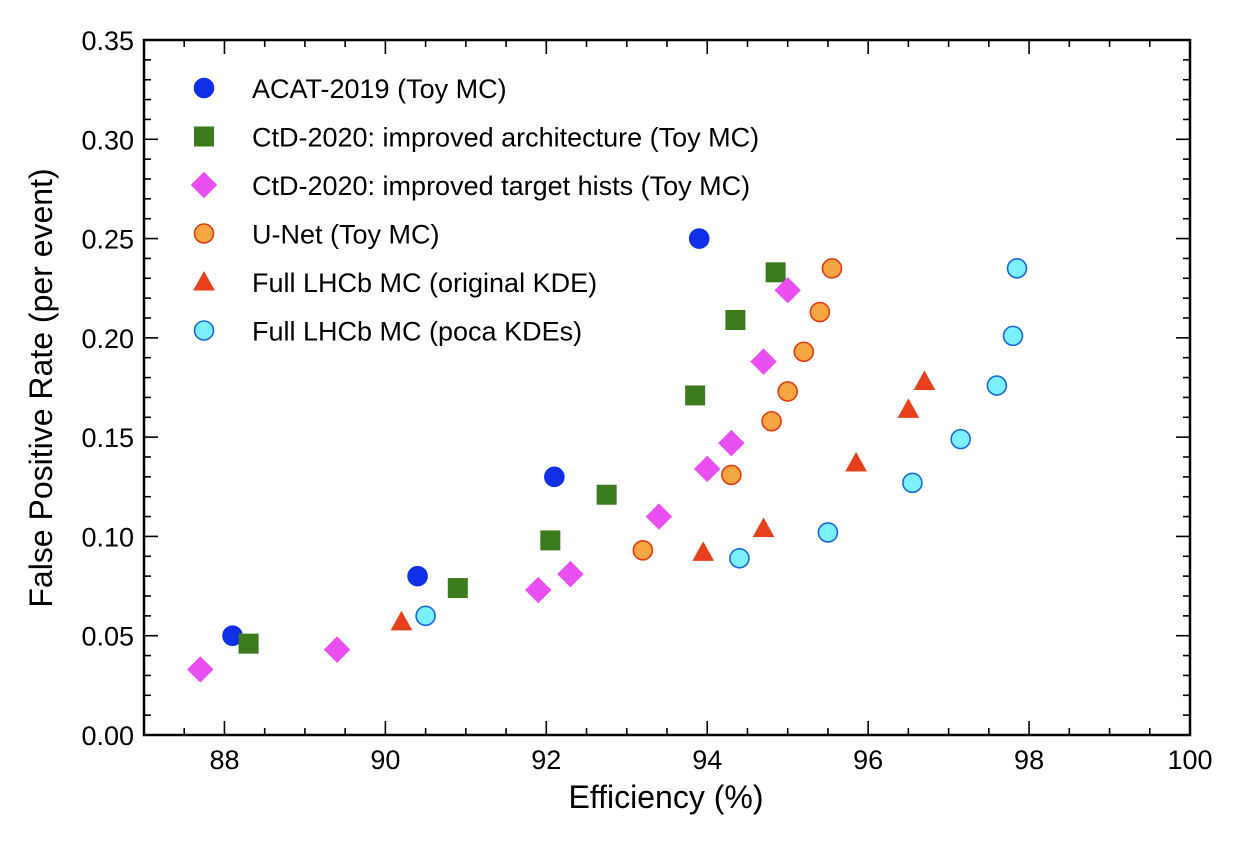  Describe the element at coordinates (424, 283) in the screenshot. I see `legend-label: Full LHCb MC (original KDE)` at that location.